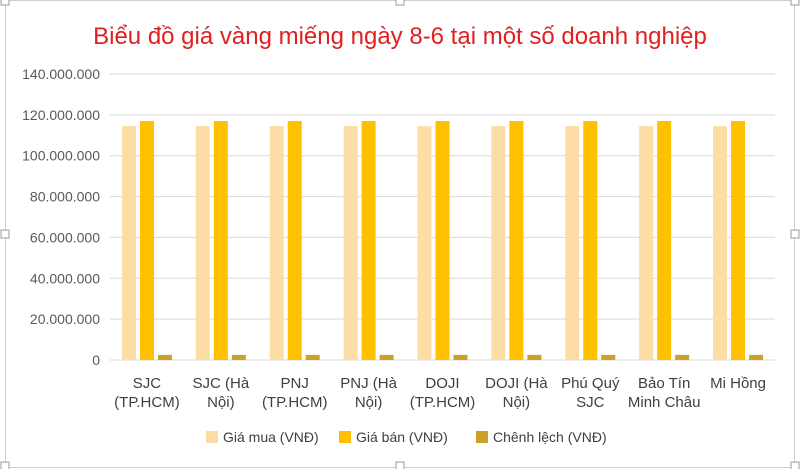 This screenshot has width=800, height=469. What do you see at coordinates (795, 3) in the screenshot?
I see `resize-handle-top-right` at bounding box center [795, 3].